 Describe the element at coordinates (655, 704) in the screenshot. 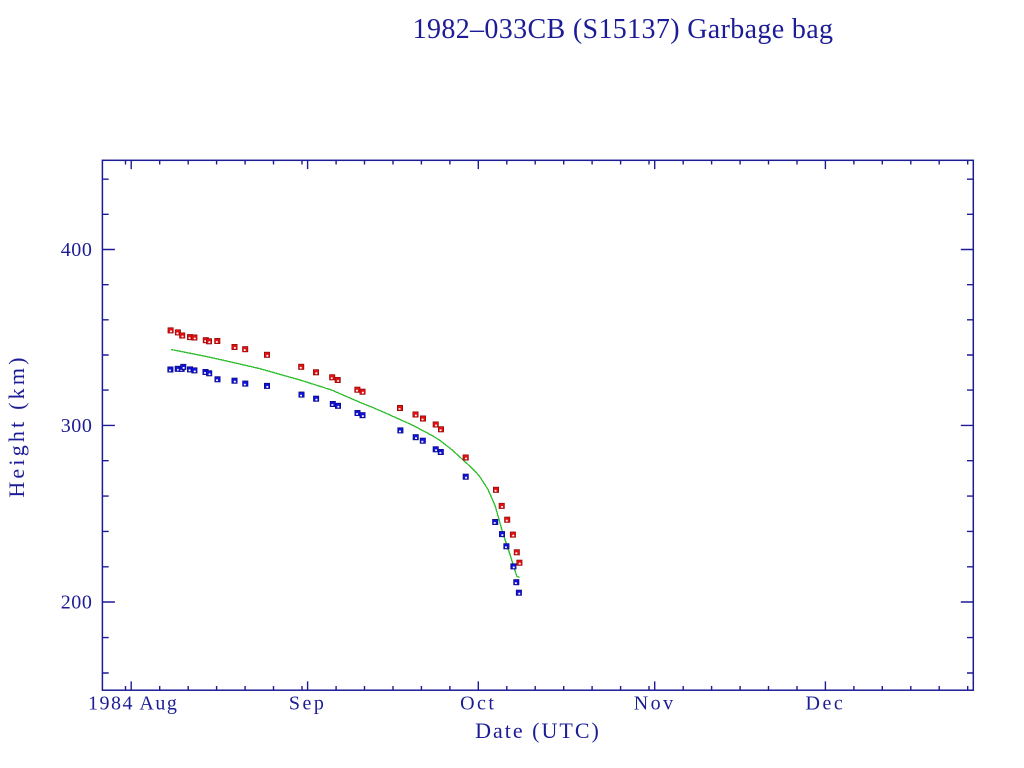

I see `svg-text: Nov` at that location.